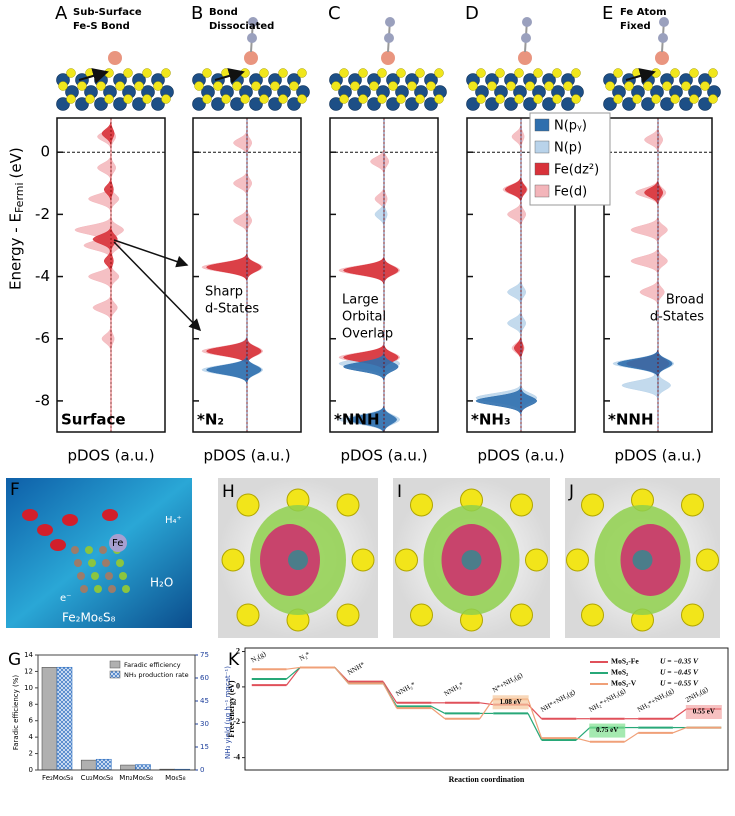 Image resolution: width=735 pixels, height=816 pixels. I want to click on y-axis-label-unit: (eV), so click(16, 162).